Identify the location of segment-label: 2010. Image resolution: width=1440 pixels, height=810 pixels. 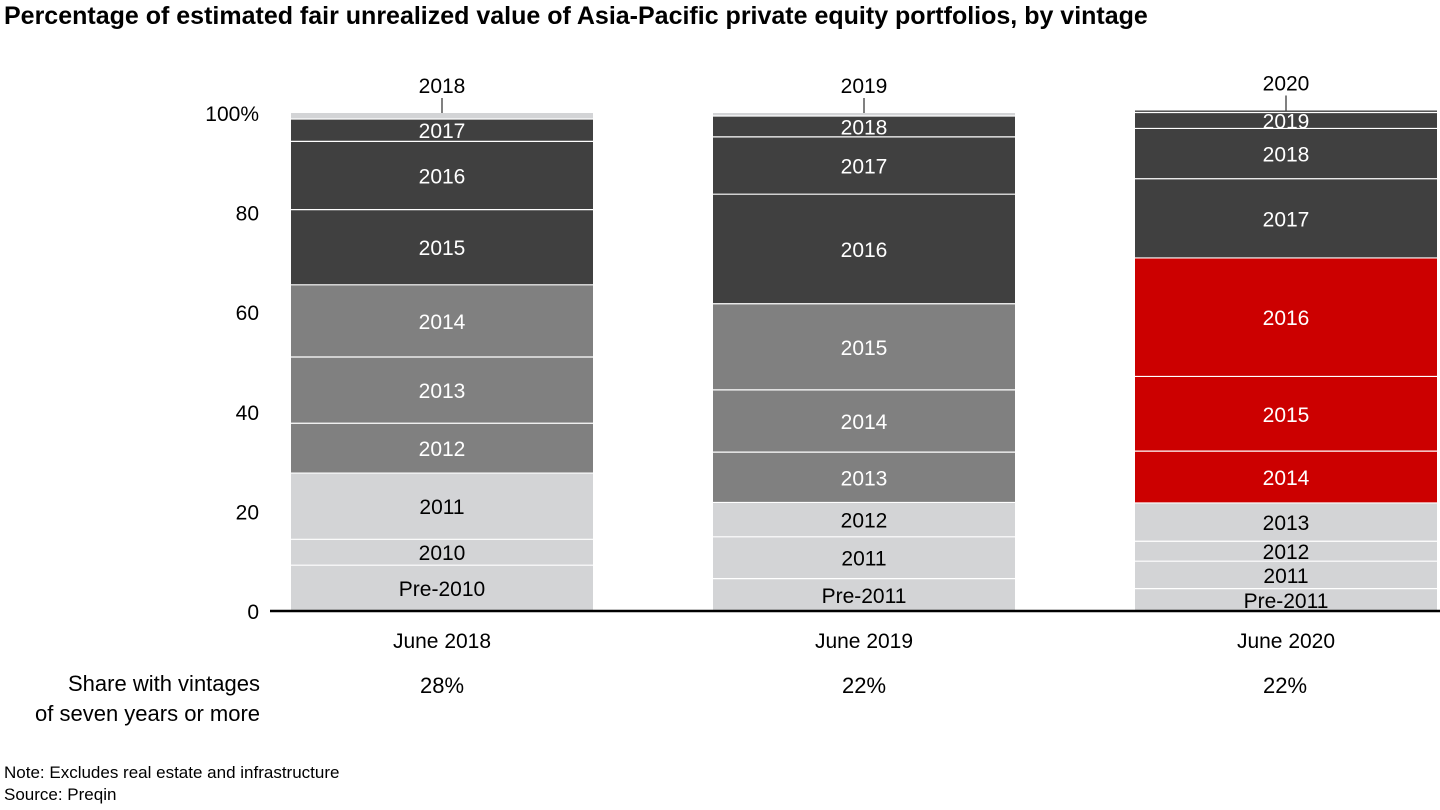
(442, 553).